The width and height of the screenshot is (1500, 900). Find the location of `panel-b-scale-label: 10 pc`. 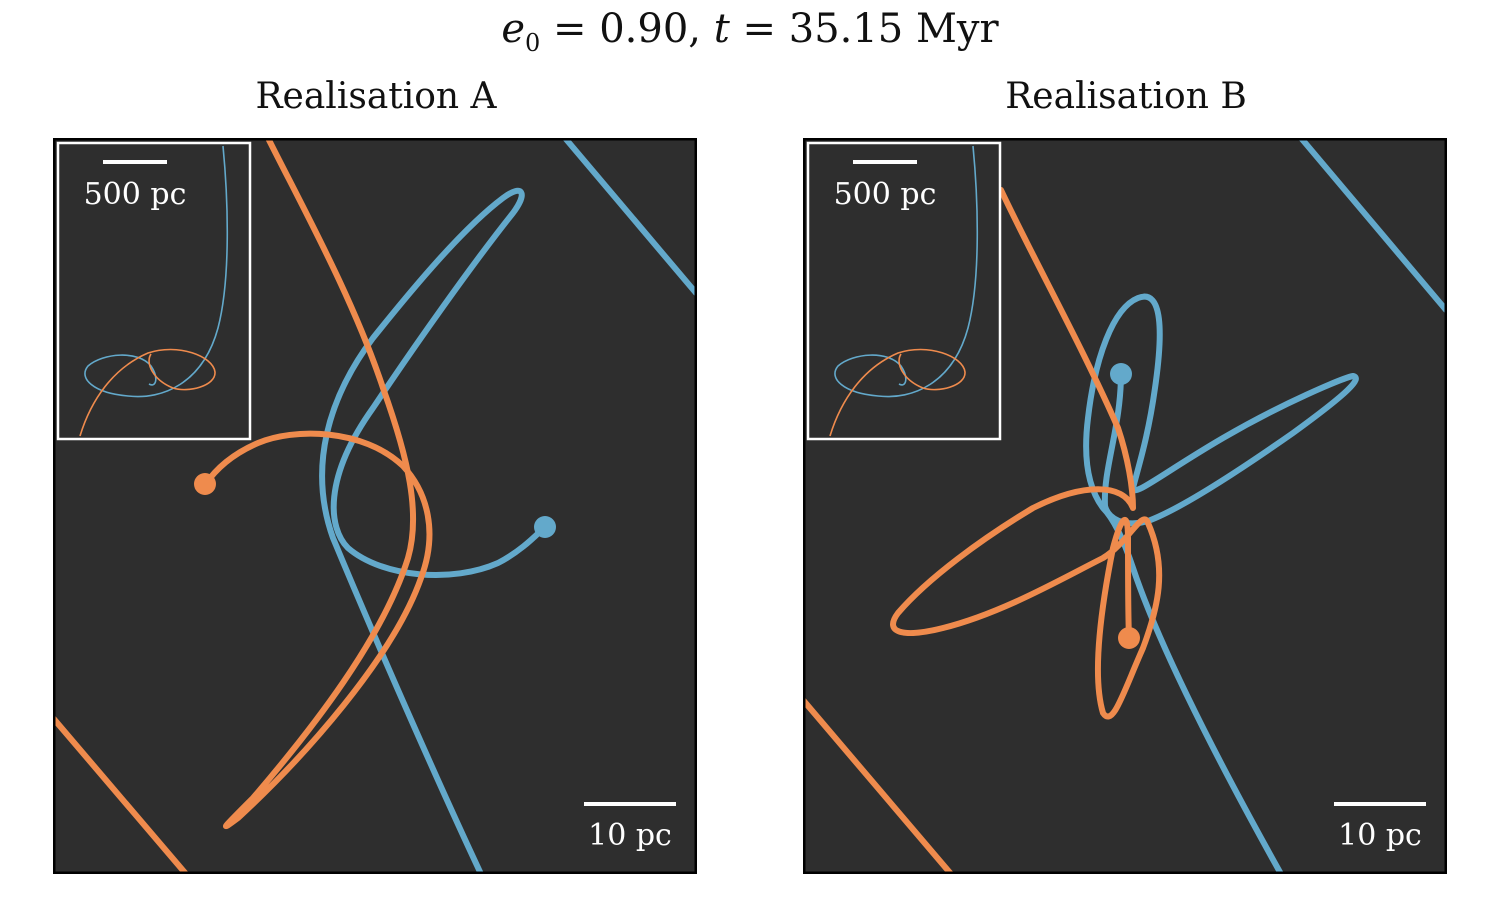

panel-b-scale-label: 10 pc is located at coordinates (1380, 835).